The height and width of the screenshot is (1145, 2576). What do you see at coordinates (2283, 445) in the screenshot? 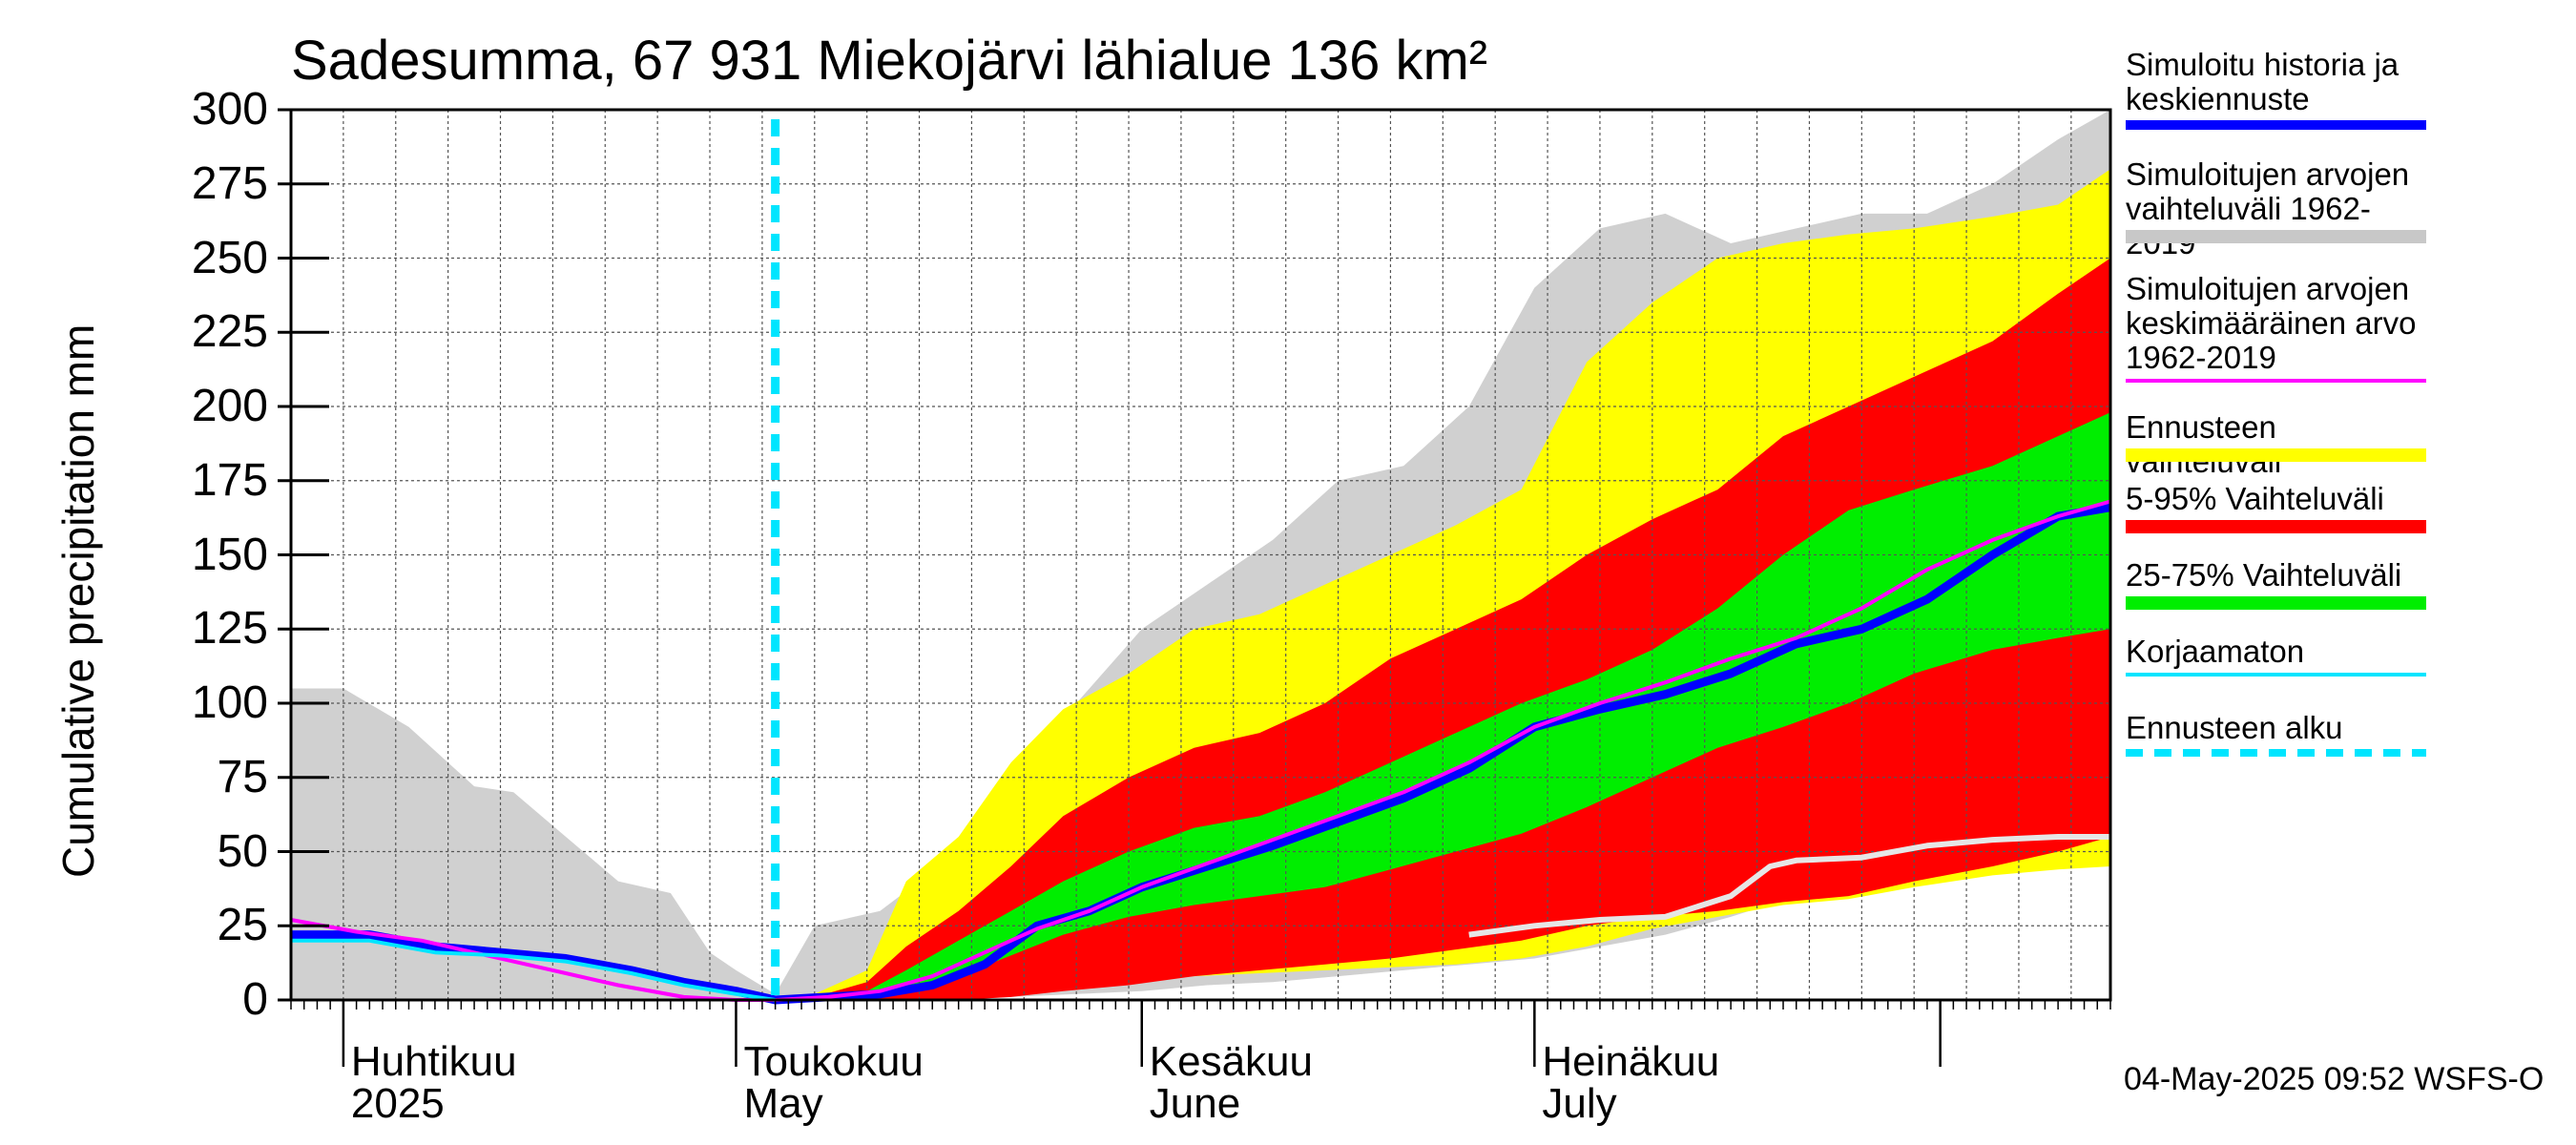
I see `legend-item: Ennusteen vaihteluväli` at bounding box center [2283, 445].